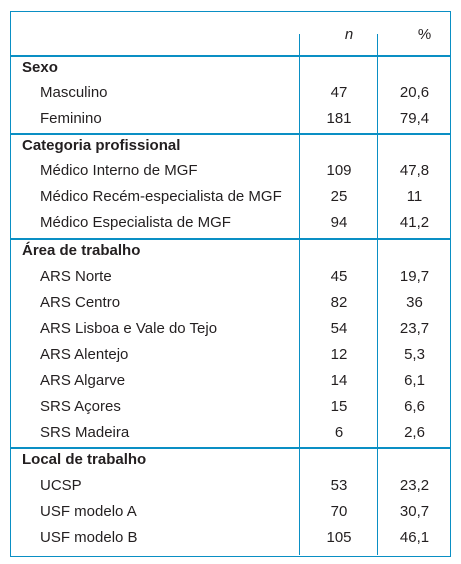  What do you see at coordinates (339, 222) in the screenshot?
I see `row-n: 94` at bounding box center [339, 222].